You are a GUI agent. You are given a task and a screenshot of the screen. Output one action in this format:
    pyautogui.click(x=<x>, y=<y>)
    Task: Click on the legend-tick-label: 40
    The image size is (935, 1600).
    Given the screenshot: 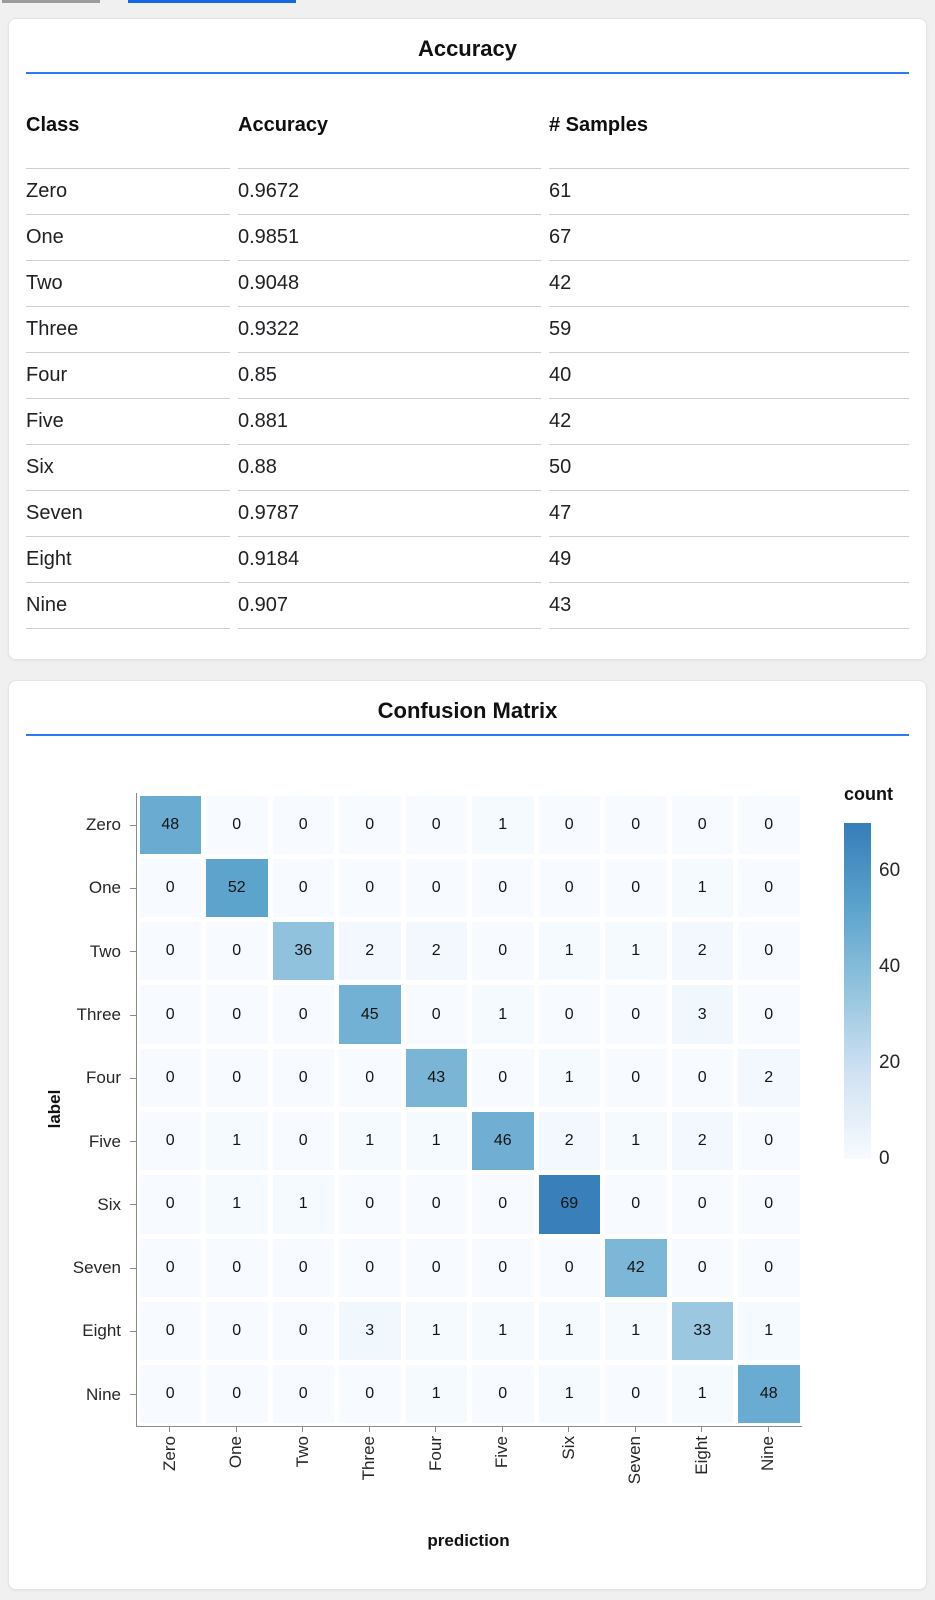 What is the action you would take?
    pyautogui.click(x=890, y=966)
    